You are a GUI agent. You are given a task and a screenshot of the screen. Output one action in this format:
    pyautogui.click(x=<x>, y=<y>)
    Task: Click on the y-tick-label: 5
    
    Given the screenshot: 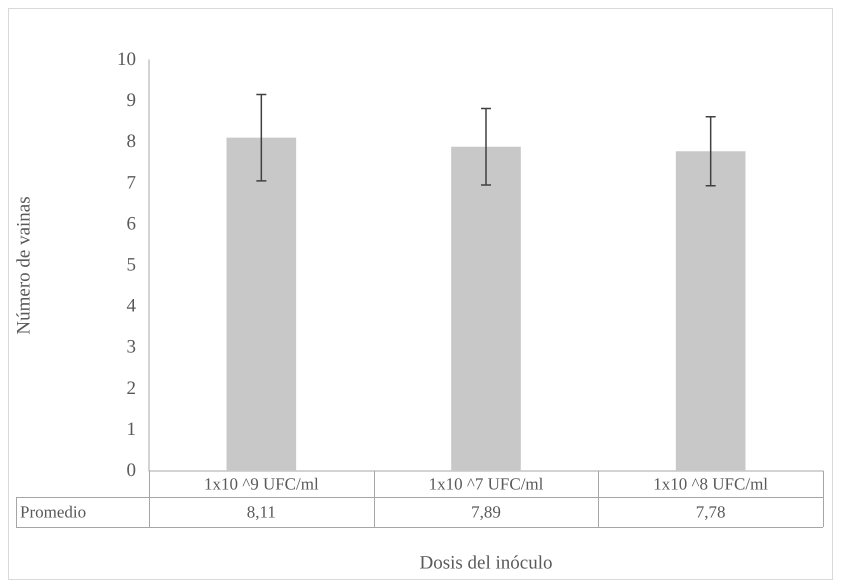 What is the action you would take?
    pyautogui.click(x=131, y=265)
    